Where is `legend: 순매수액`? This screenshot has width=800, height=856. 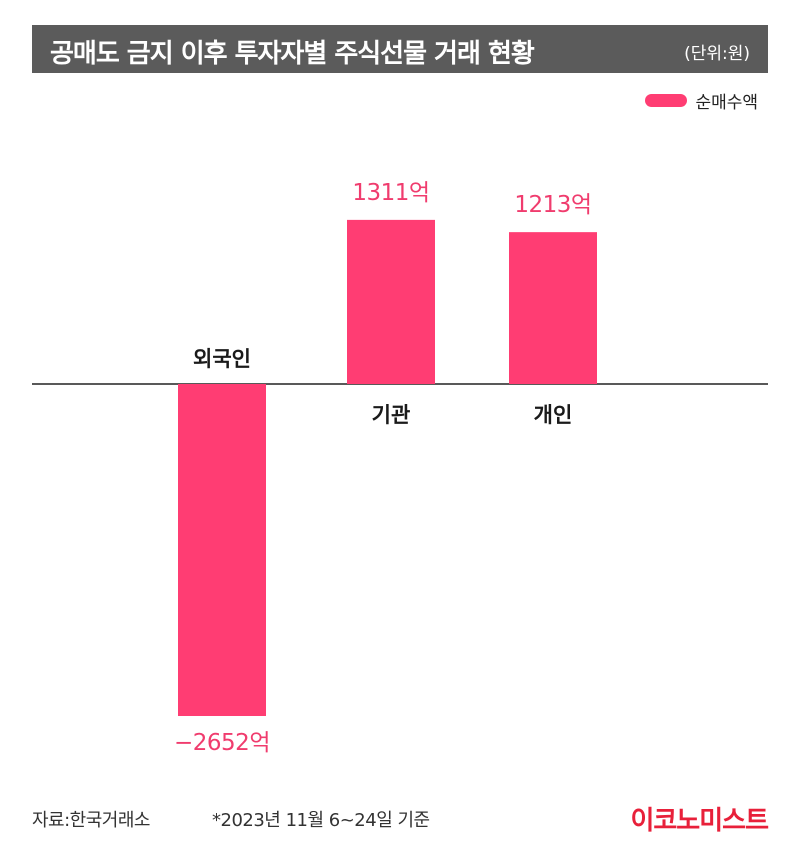 legend: 순매수액 is located at coordinates (701, 100).